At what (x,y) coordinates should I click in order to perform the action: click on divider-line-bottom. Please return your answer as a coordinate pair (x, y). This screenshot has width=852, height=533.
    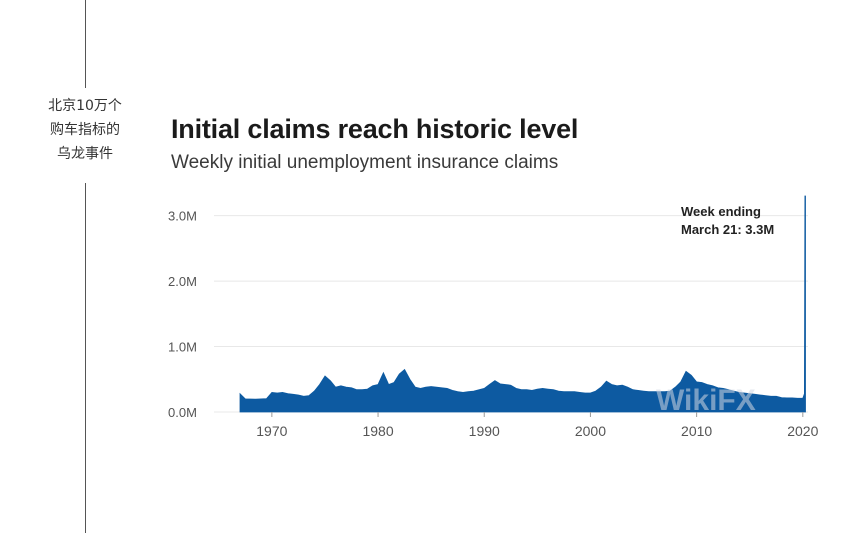
    Looking at the image, I should click on (85, 358).